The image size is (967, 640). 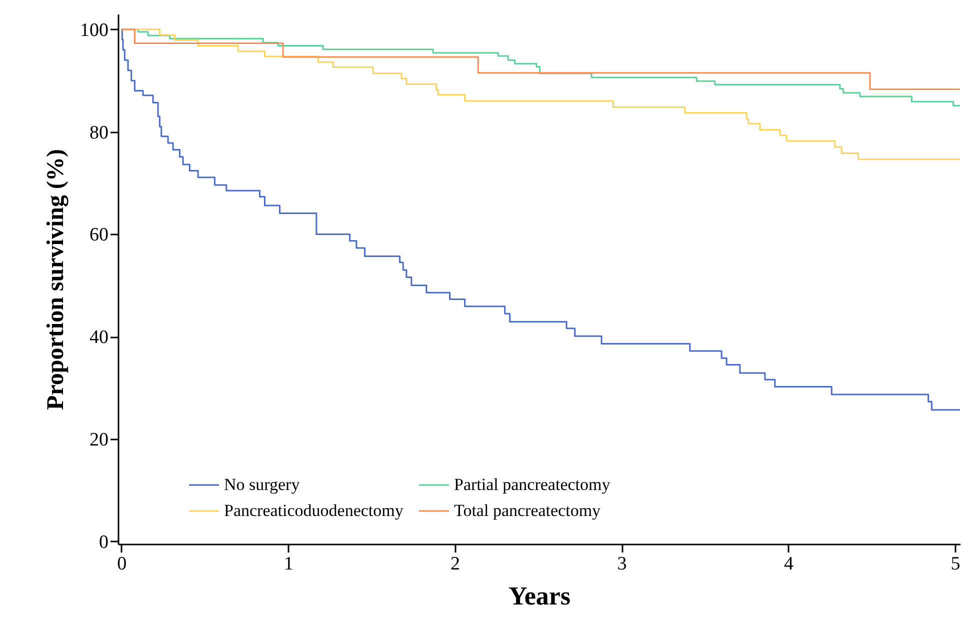 I want to click on legend-label: Partial pancreatectomy, so click(x=532, y=484).